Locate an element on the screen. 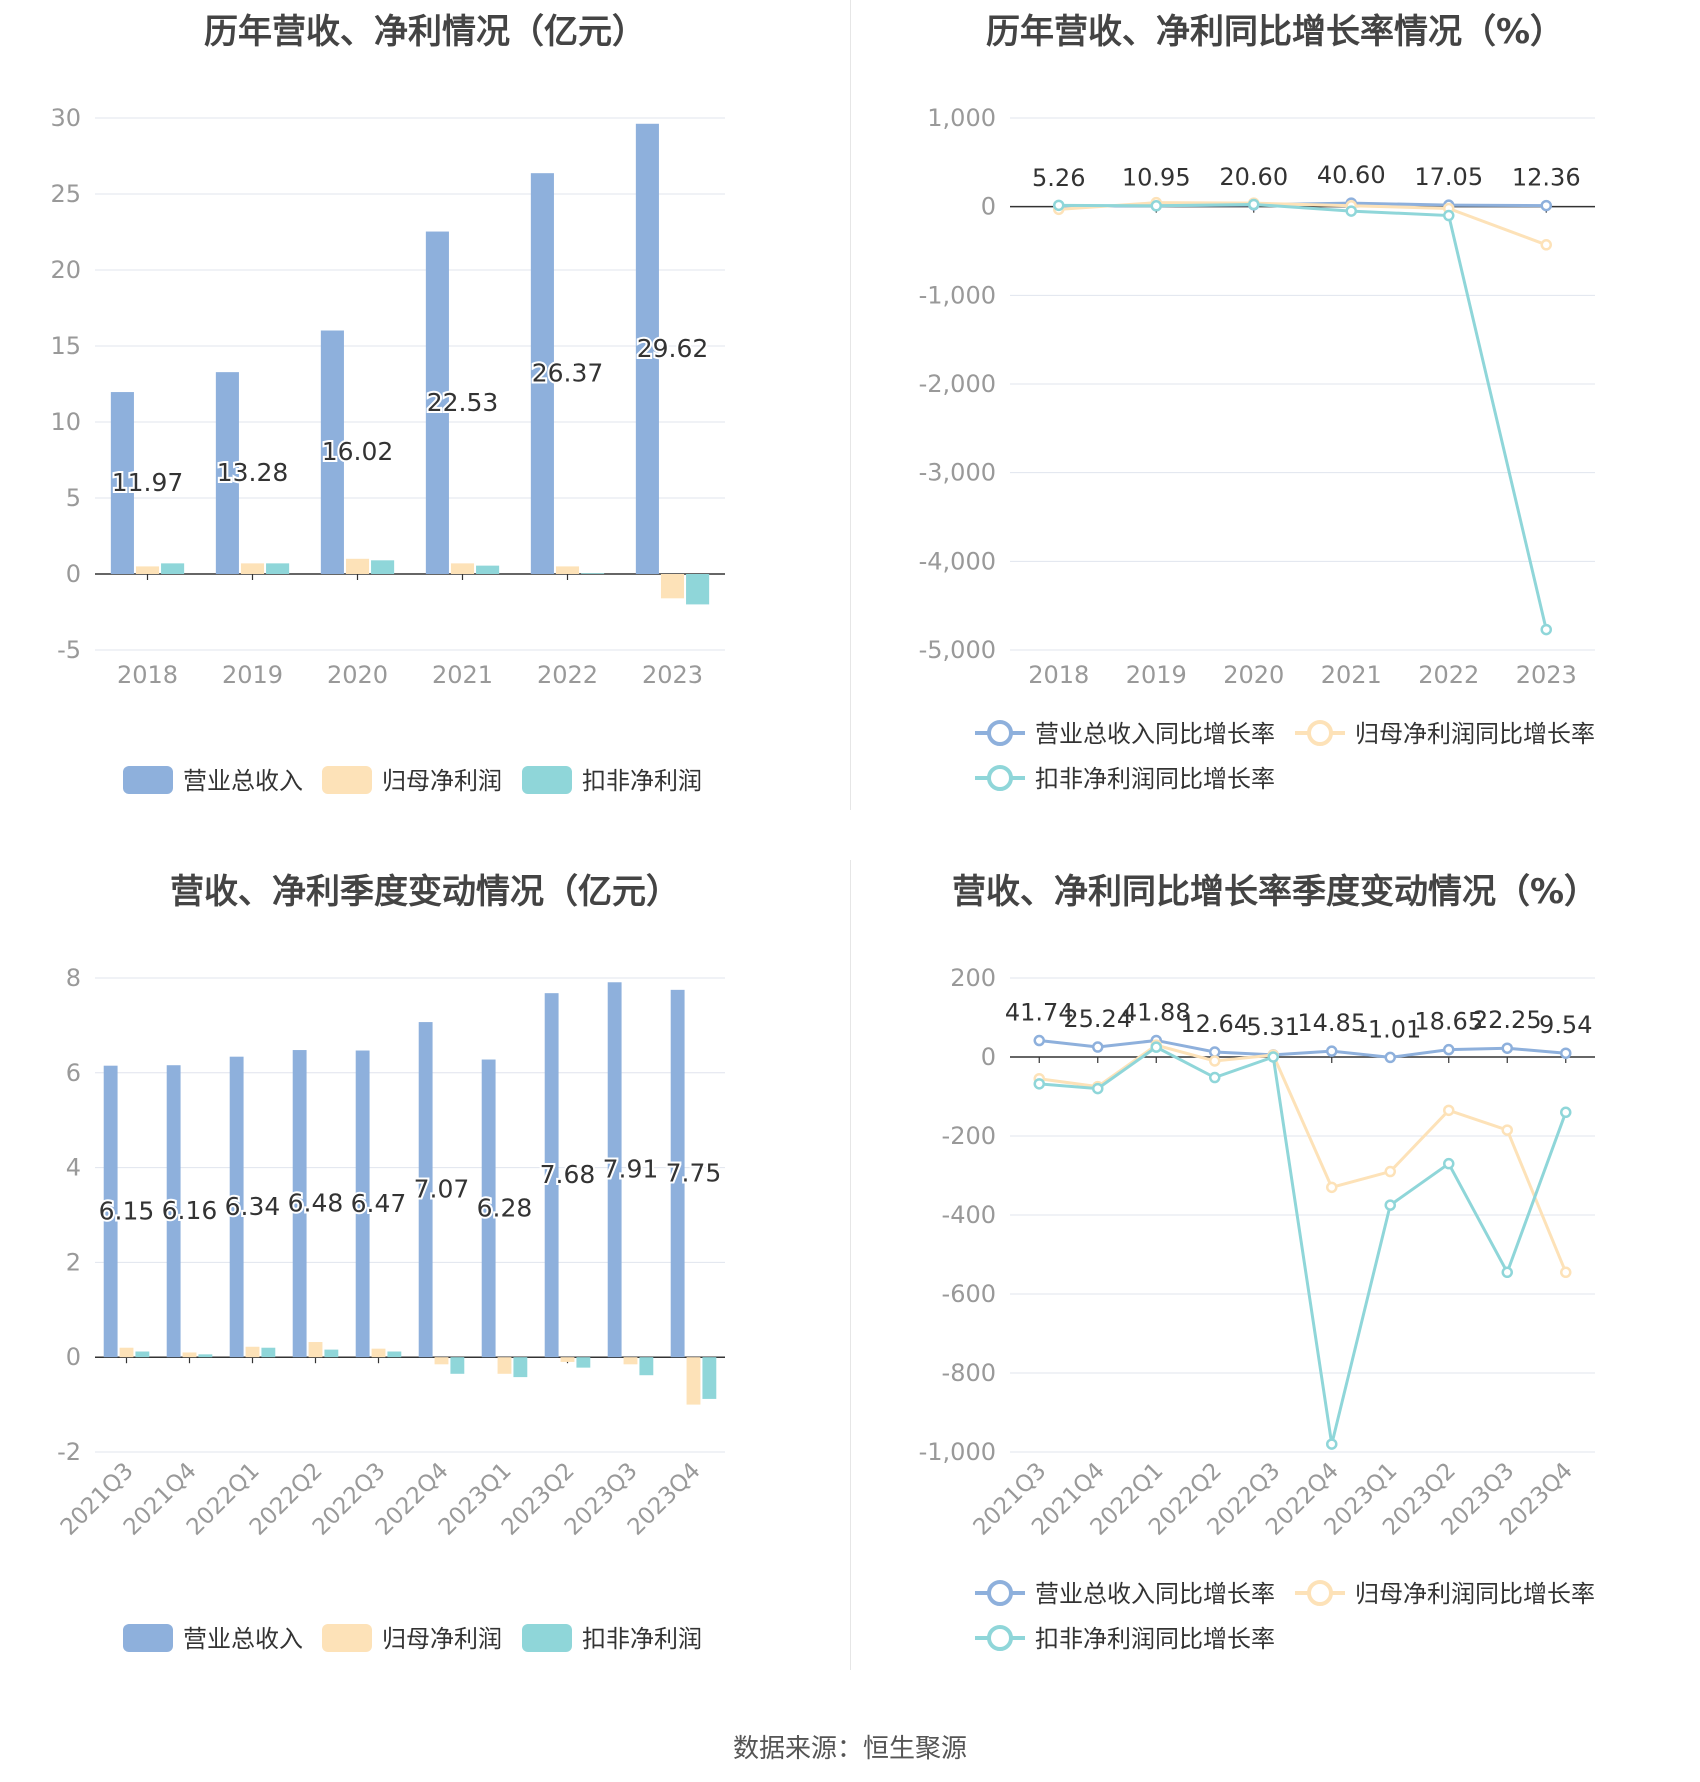  bar-value-label: 6.48 is located at coordinates (316, 1203).